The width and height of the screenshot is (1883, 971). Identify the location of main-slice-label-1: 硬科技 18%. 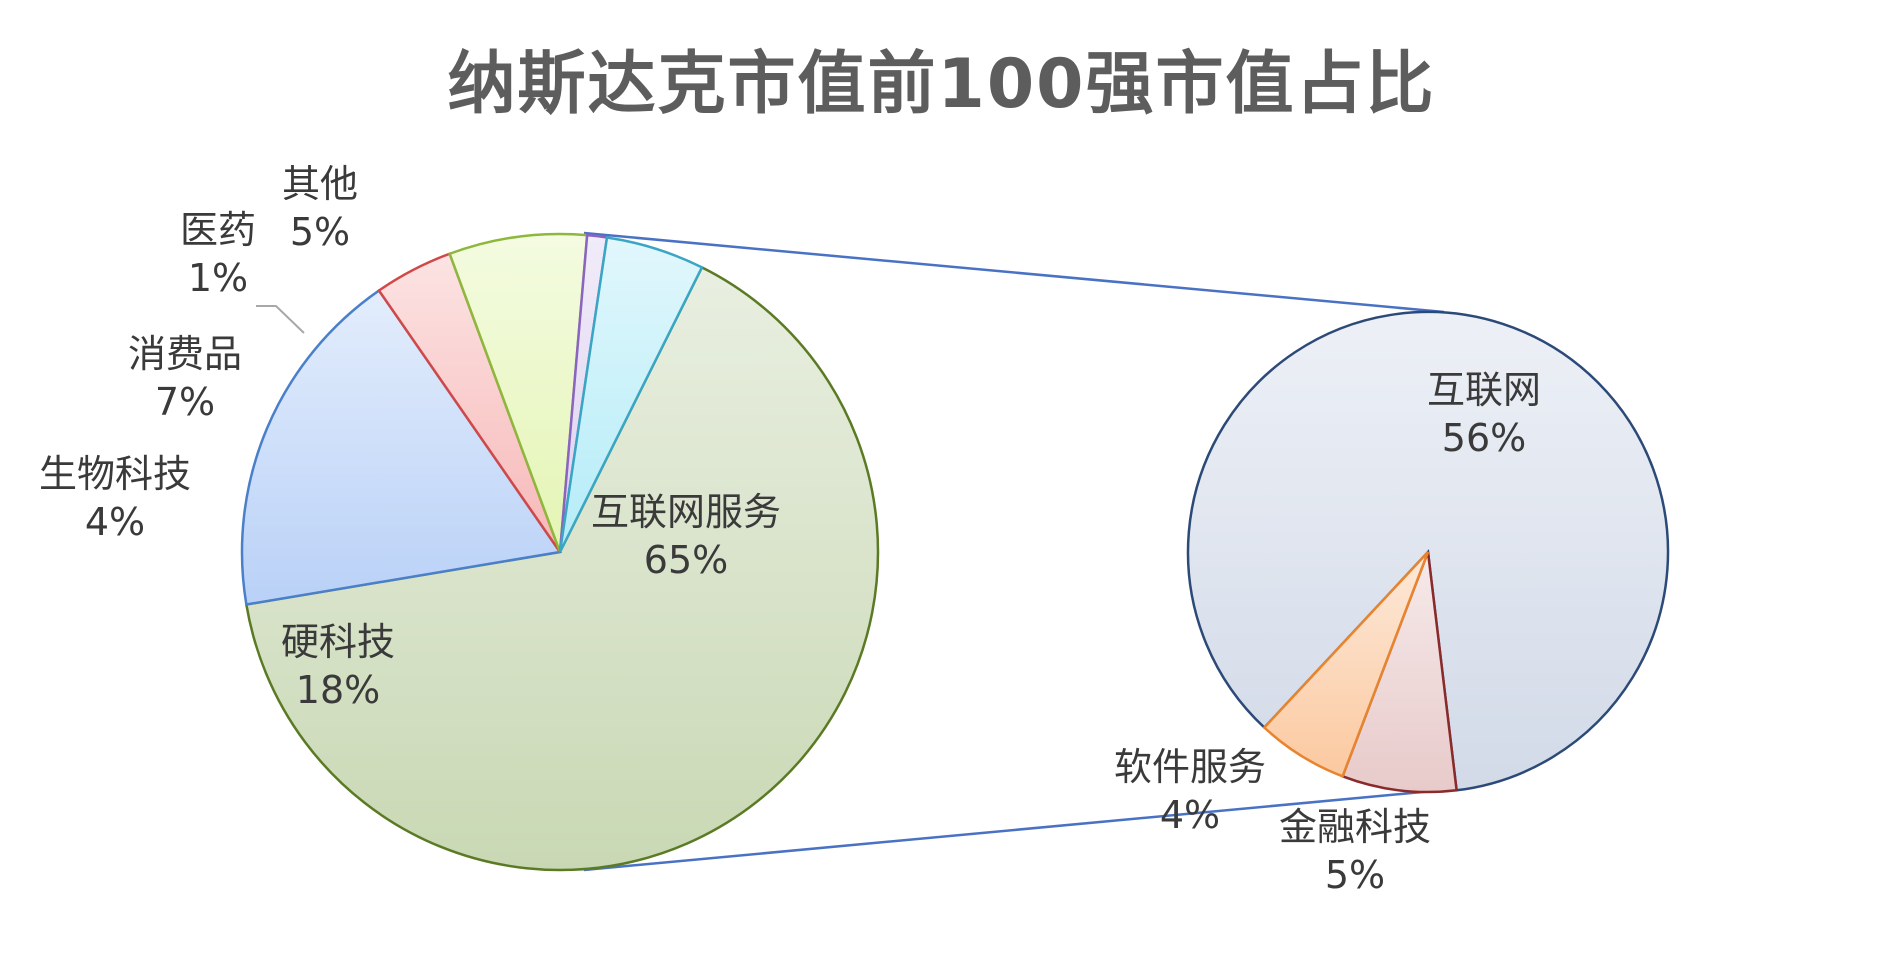
(338, 666).